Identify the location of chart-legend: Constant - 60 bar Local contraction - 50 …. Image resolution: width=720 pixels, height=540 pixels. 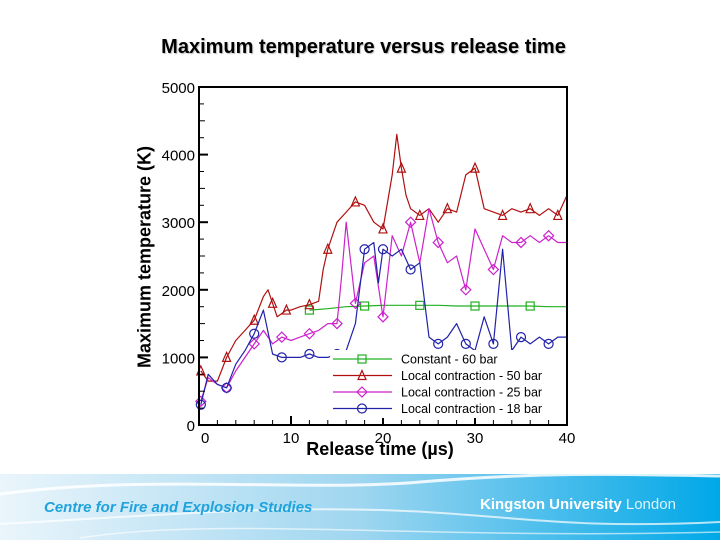
(446, 384).